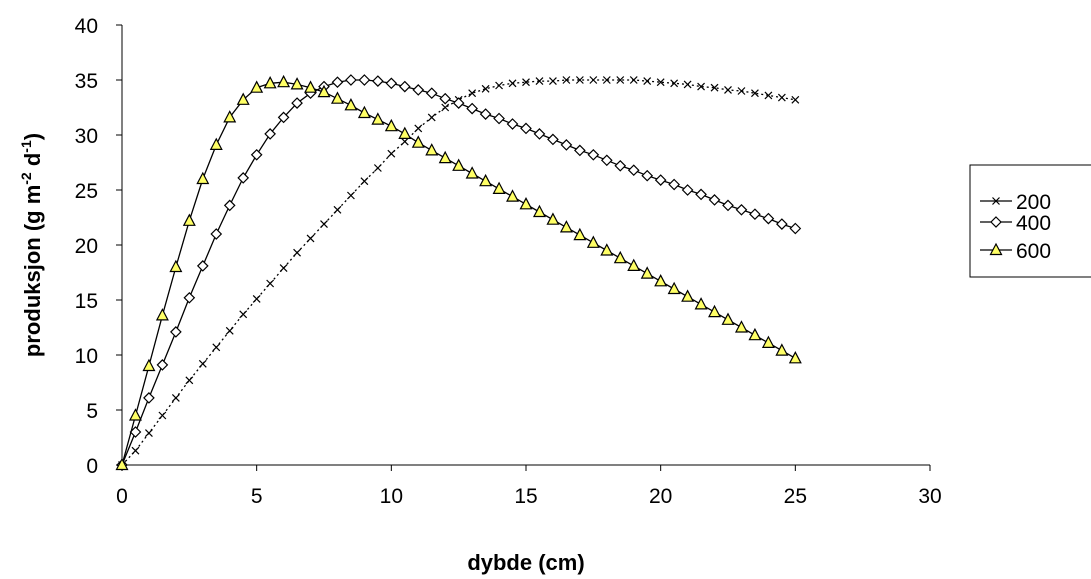 This screenshot has height=579, width=1091. Describe the element at coordinates (257, 496) in the screenshot. I see `x-tick-label: 5` at that location.